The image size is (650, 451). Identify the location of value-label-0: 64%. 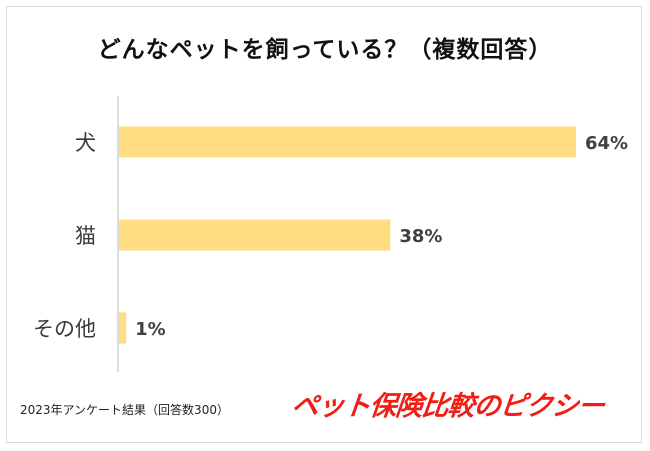
(606, 143).